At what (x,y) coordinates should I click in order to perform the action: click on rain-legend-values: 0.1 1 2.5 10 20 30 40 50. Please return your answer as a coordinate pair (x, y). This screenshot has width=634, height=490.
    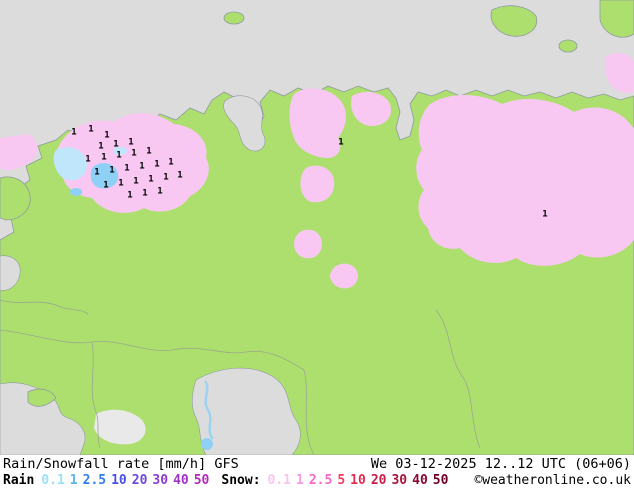
    Looking at the image, I should click on (125, 481).